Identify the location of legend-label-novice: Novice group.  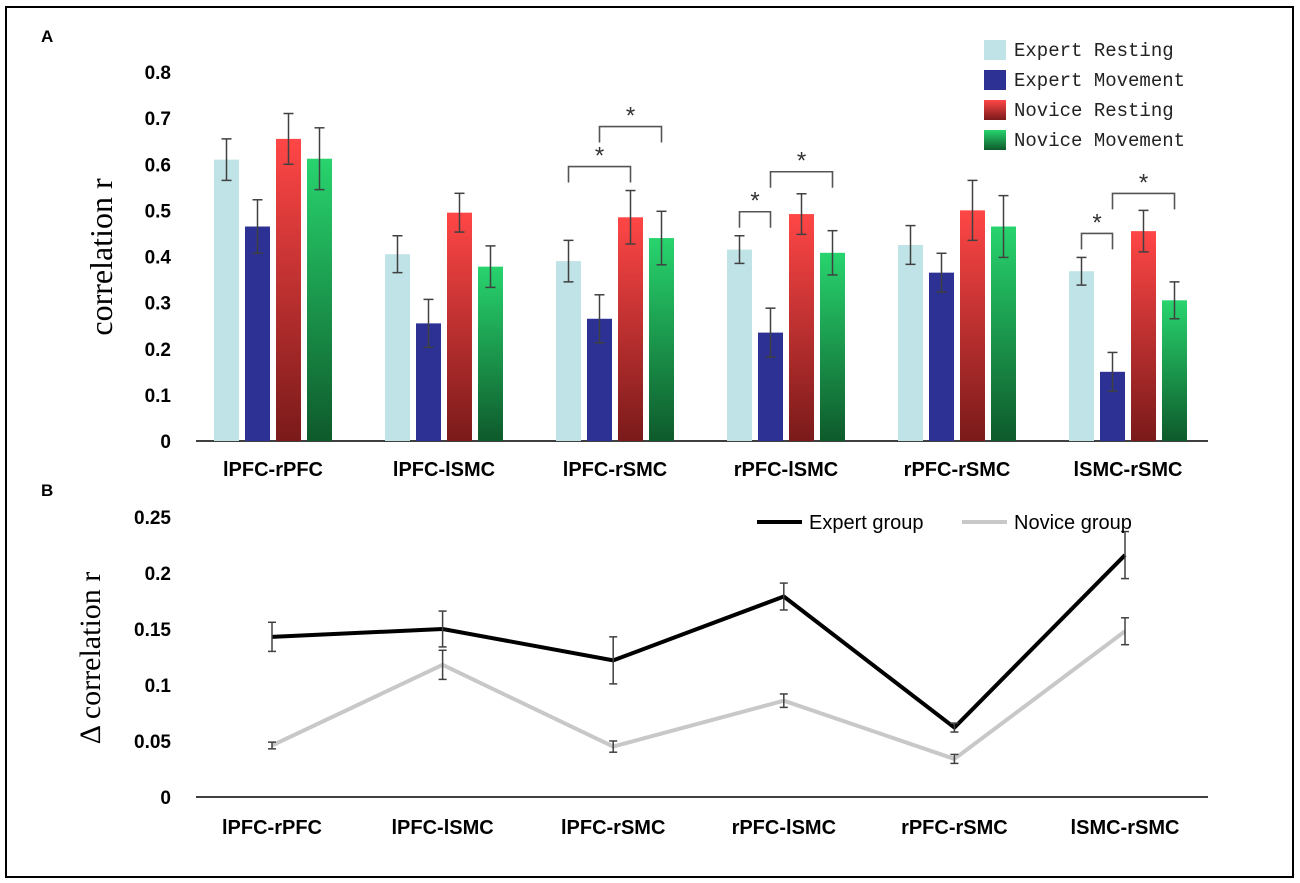
(1073, 523).